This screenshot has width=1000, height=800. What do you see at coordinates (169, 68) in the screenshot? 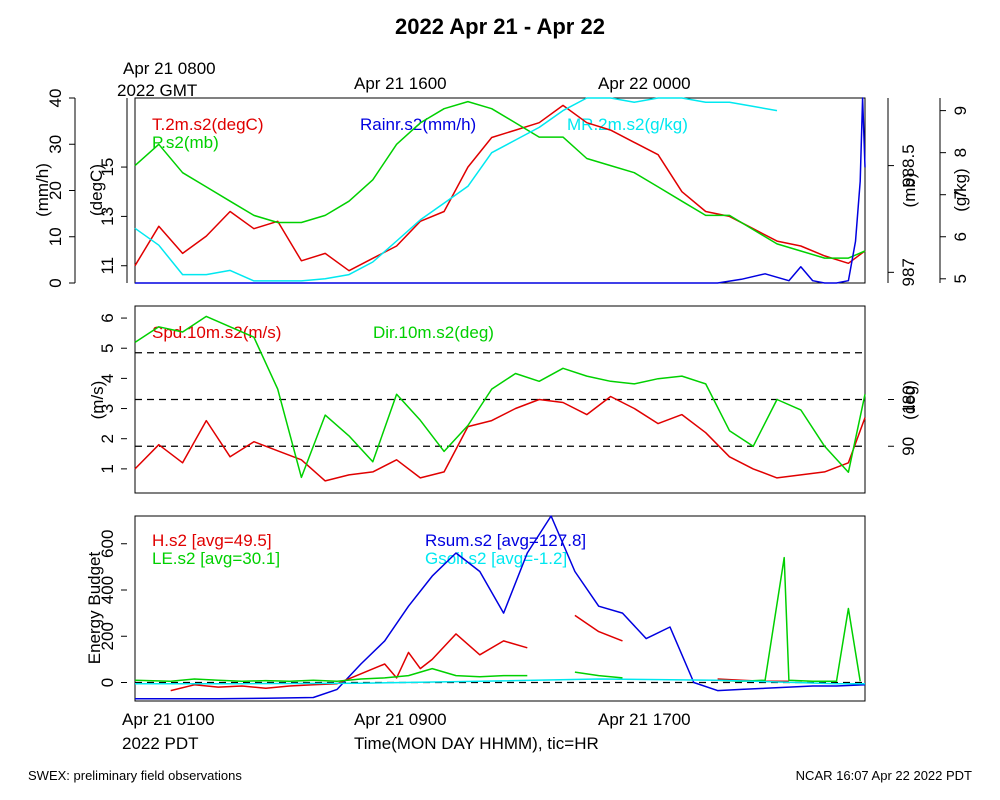
I see `top-time-label-0: Apr 21 0800` at bounding box center [169, 68].